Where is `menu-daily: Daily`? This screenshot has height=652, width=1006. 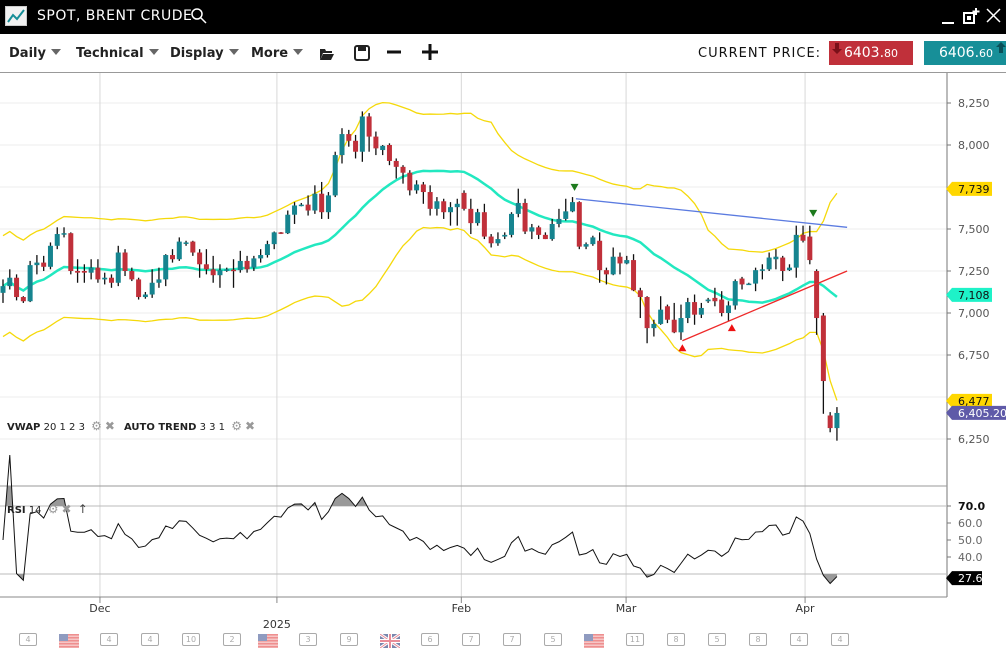 menu-daily: Daily is located at coordinates (35, 53).